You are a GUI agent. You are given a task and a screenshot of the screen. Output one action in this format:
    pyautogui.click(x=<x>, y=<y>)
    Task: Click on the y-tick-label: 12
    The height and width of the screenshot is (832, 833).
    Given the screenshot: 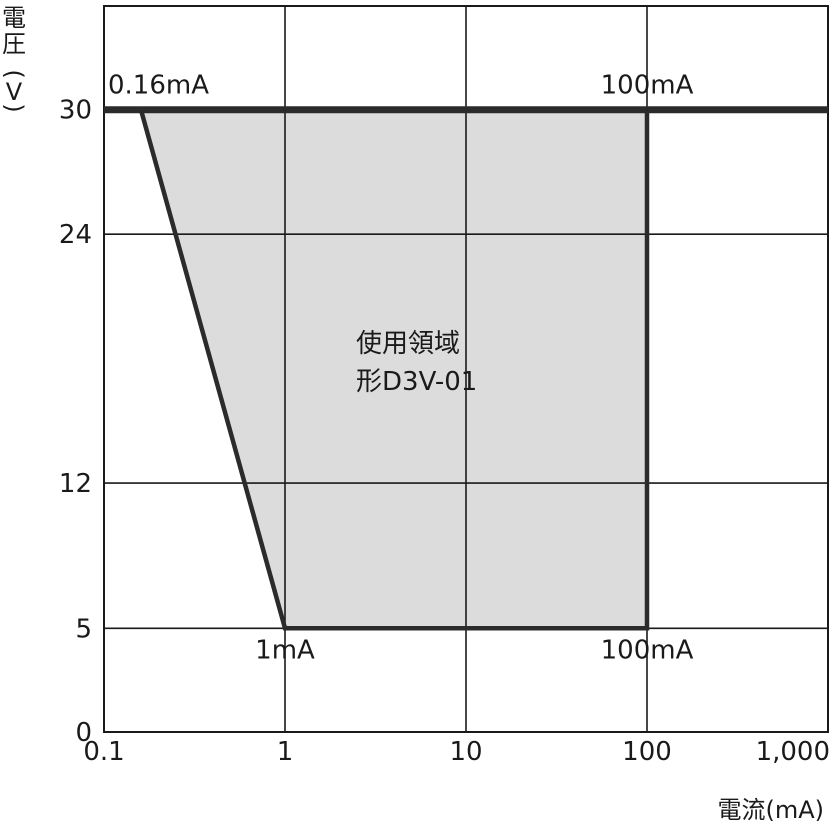 What is the action you would take?
    pyautogui.click(x=75, y=484)
    